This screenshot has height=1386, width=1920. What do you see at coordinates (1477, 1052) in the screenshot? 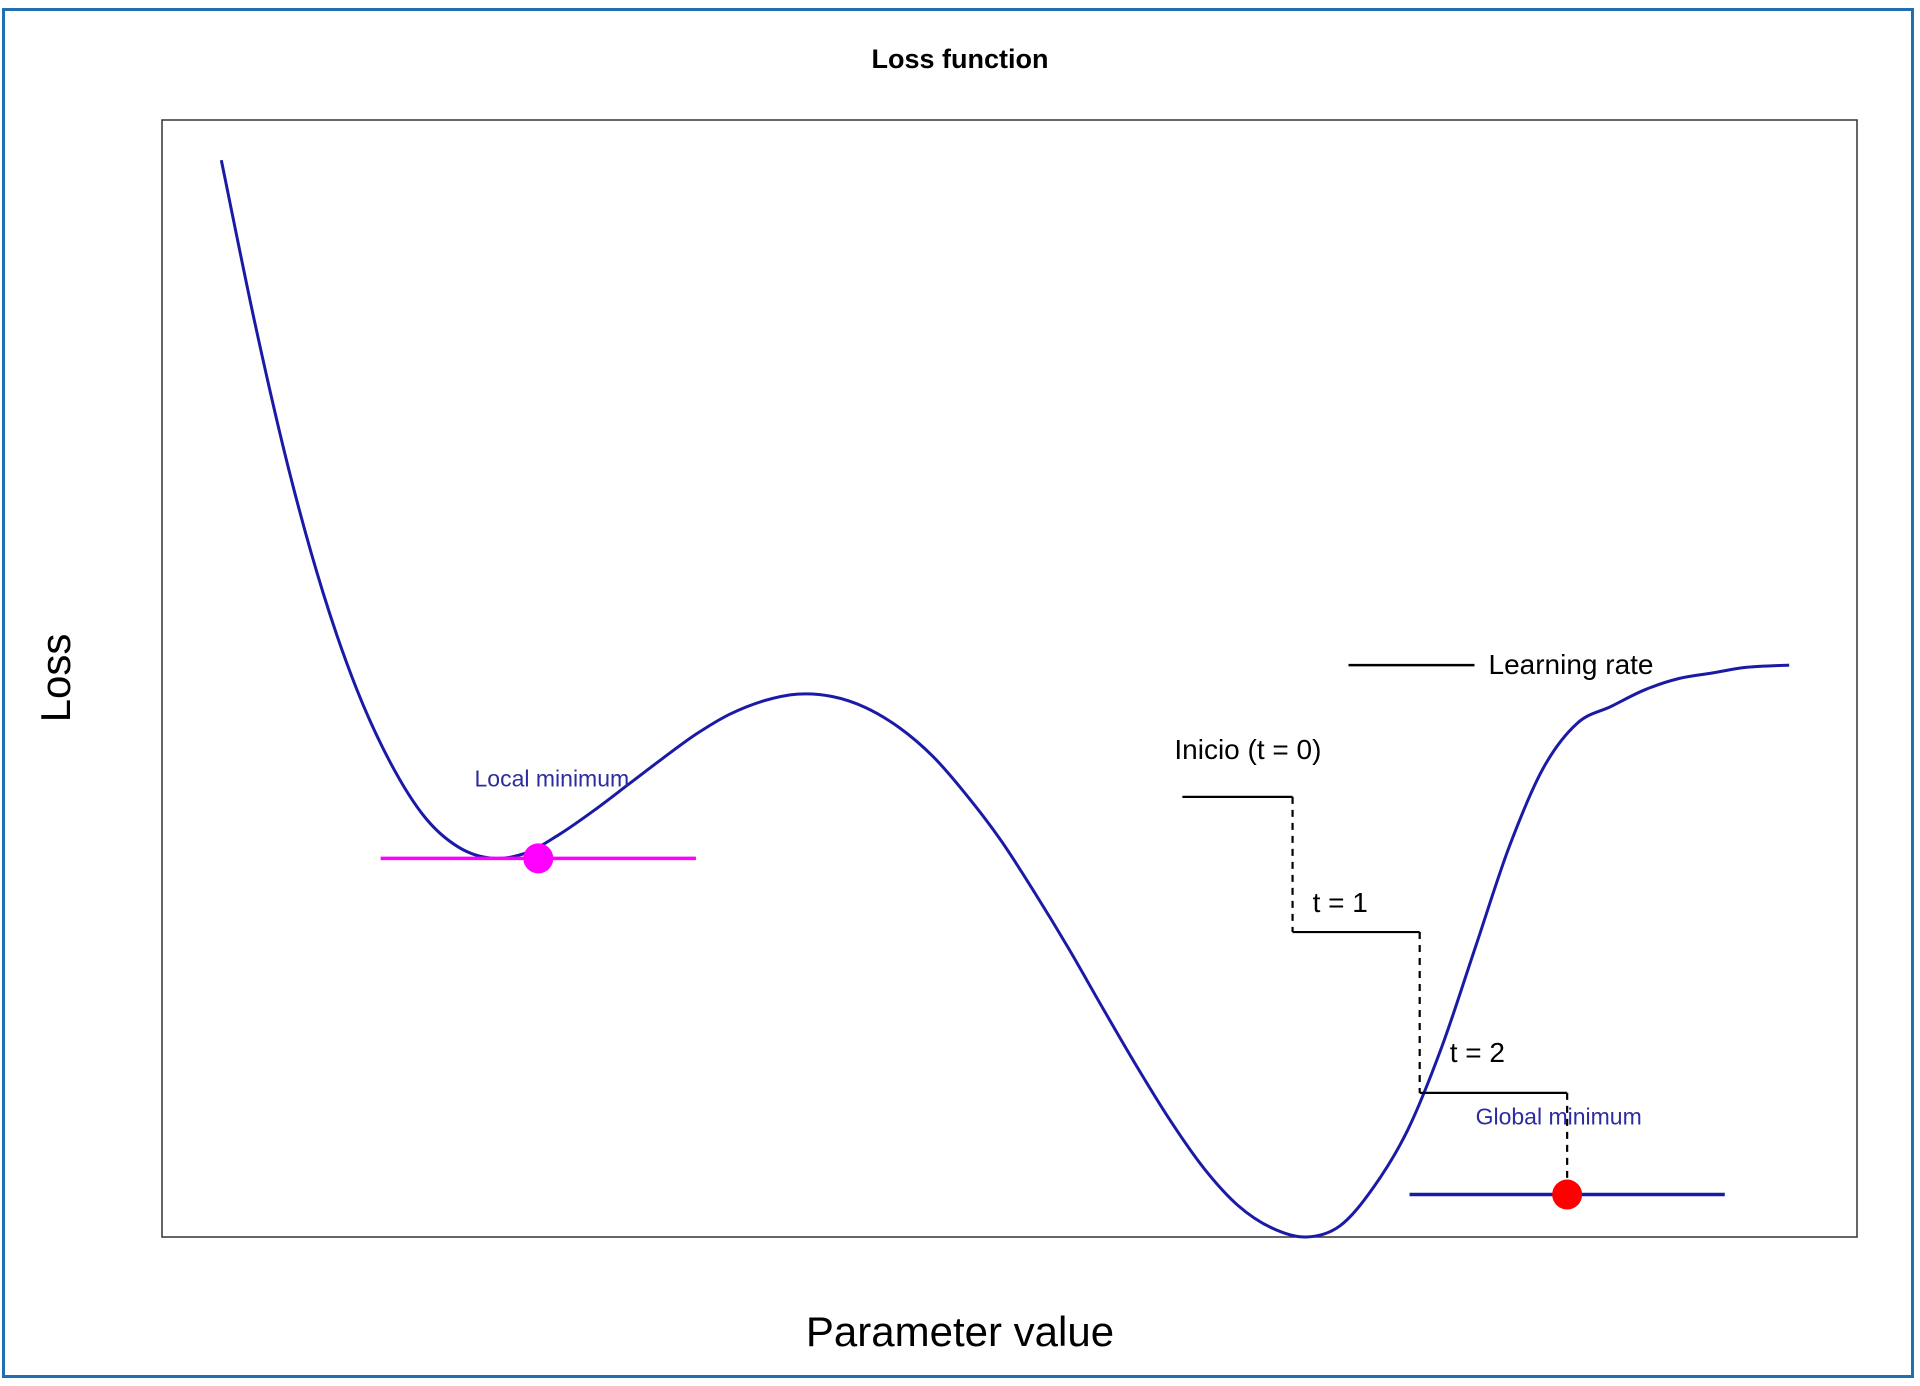
I see `step-2-label: t = 2` at bounding box center [1477, 1052].